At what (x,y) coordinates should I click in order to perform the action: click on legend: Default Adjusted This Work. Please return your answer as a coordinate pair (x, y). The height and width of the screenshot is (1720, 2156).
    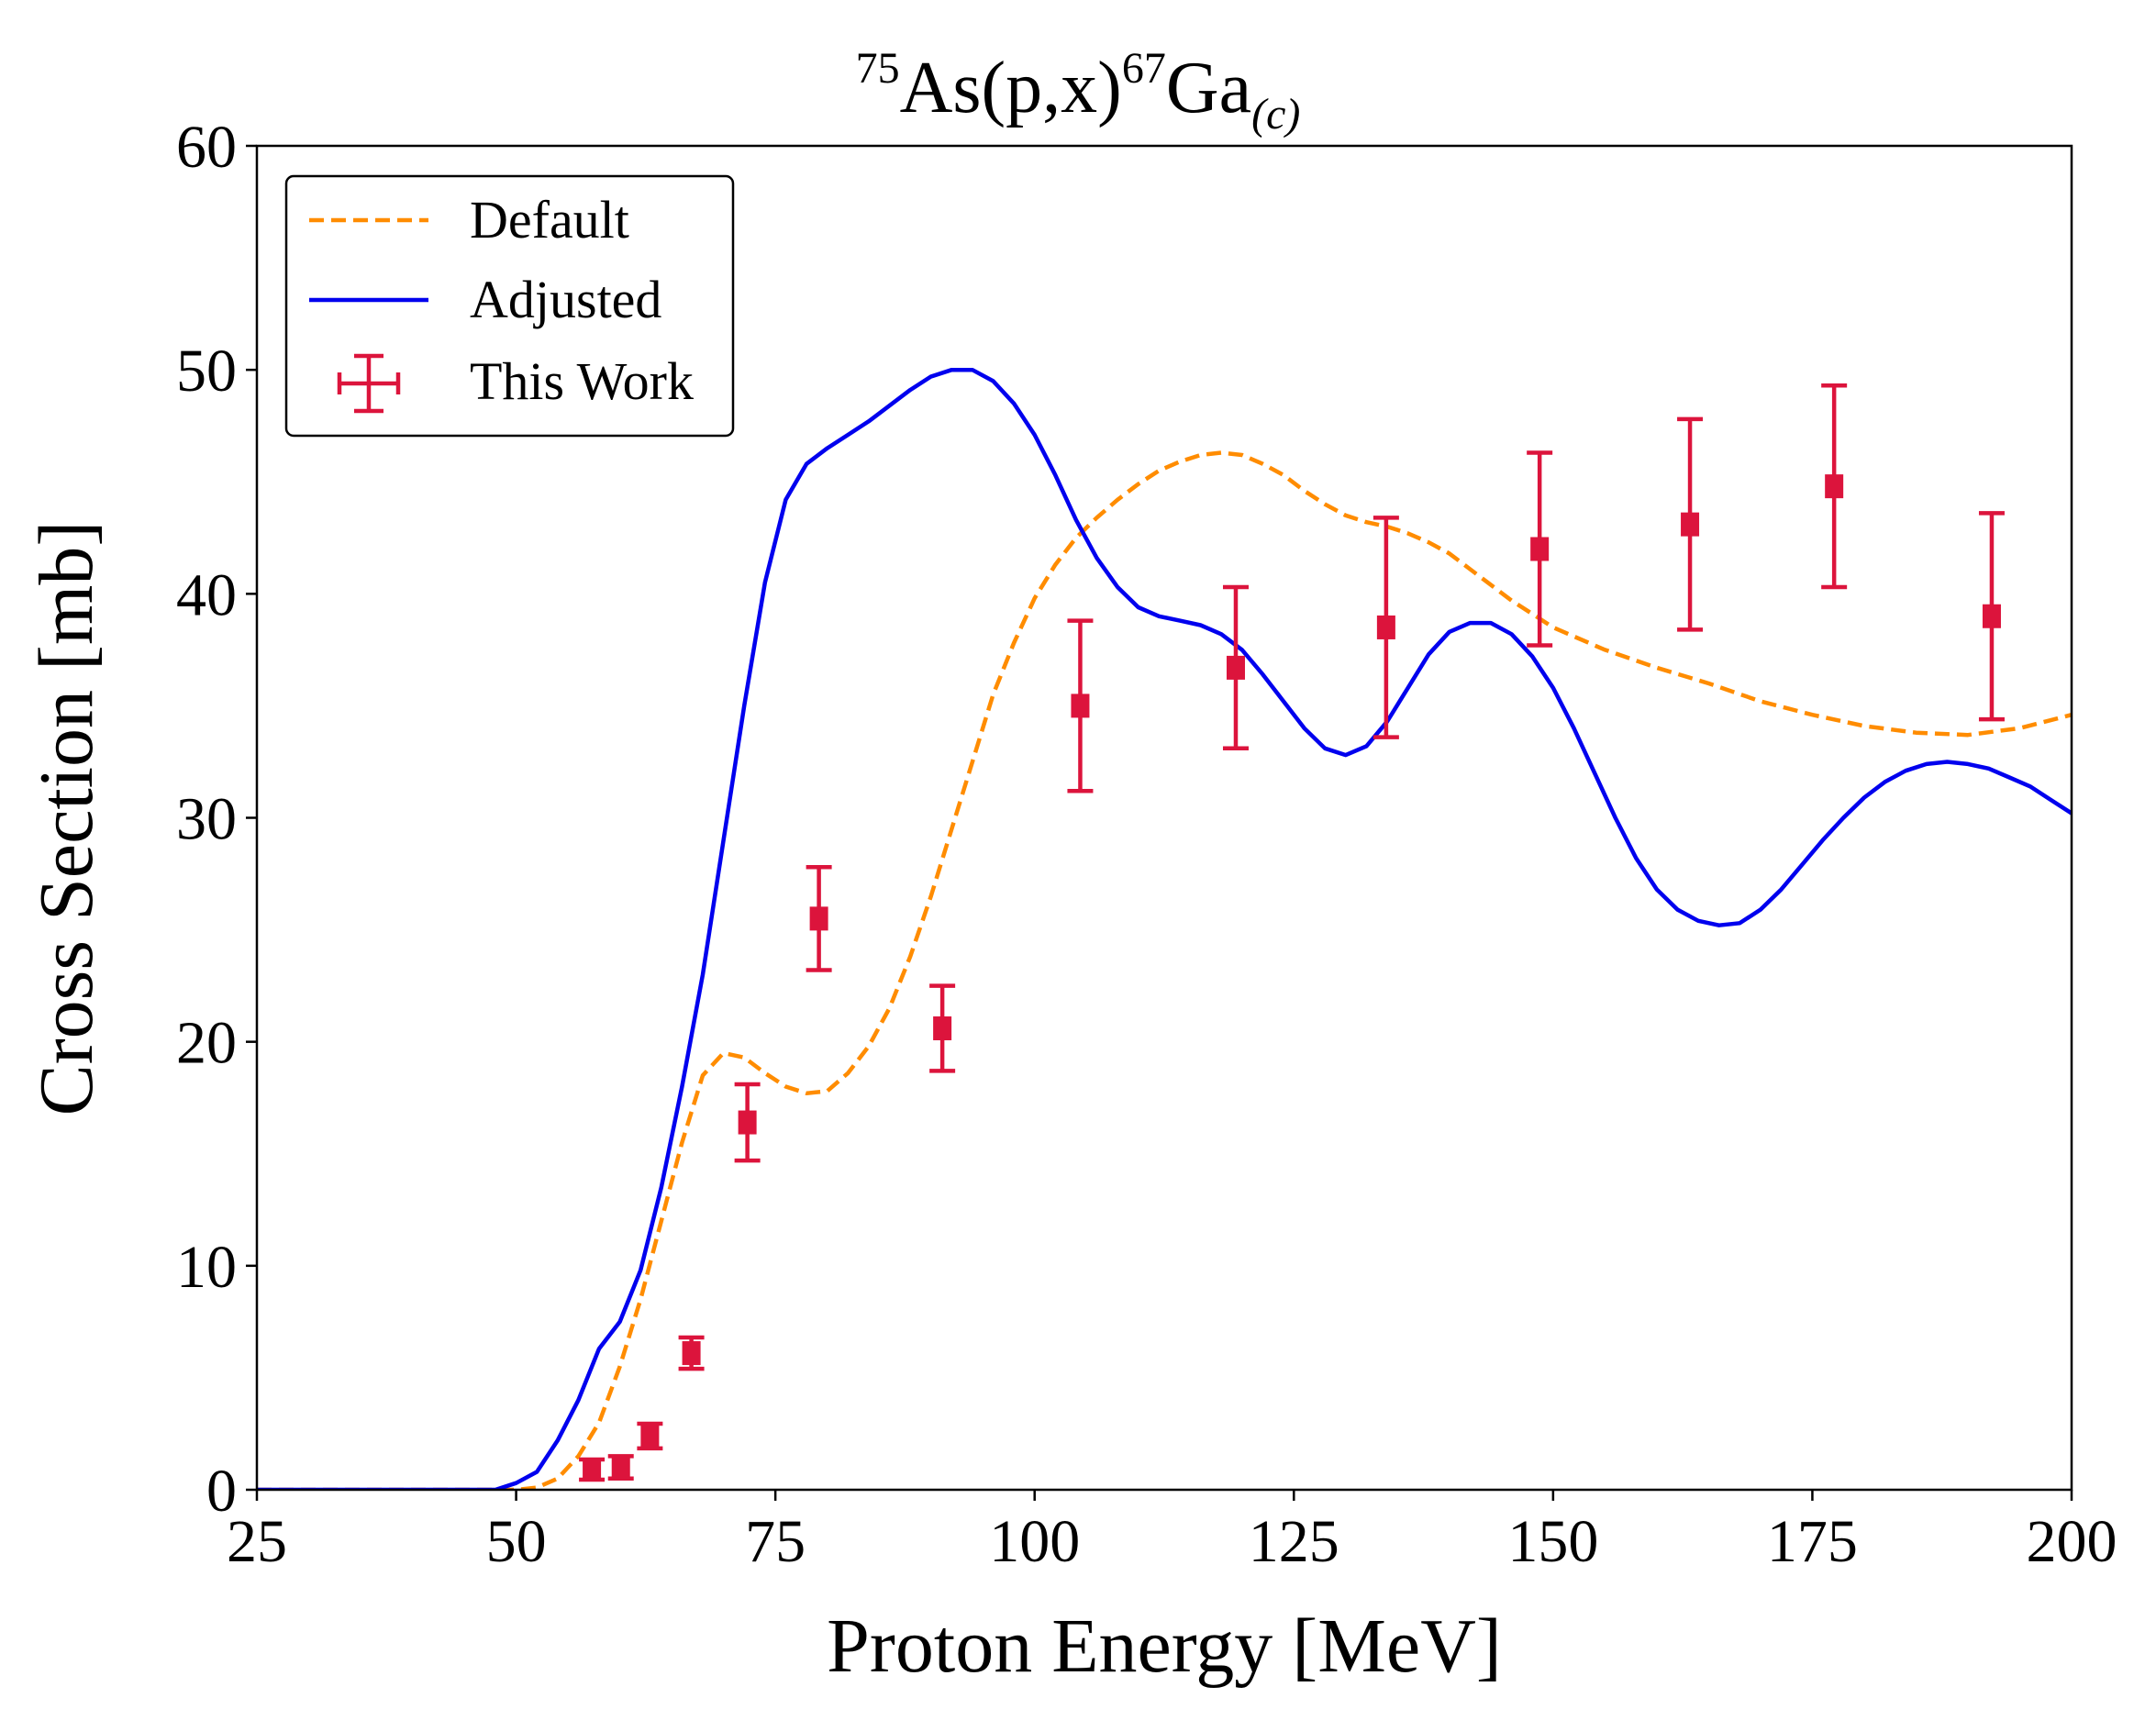
    Looking at the image, I should click on (509, 306).